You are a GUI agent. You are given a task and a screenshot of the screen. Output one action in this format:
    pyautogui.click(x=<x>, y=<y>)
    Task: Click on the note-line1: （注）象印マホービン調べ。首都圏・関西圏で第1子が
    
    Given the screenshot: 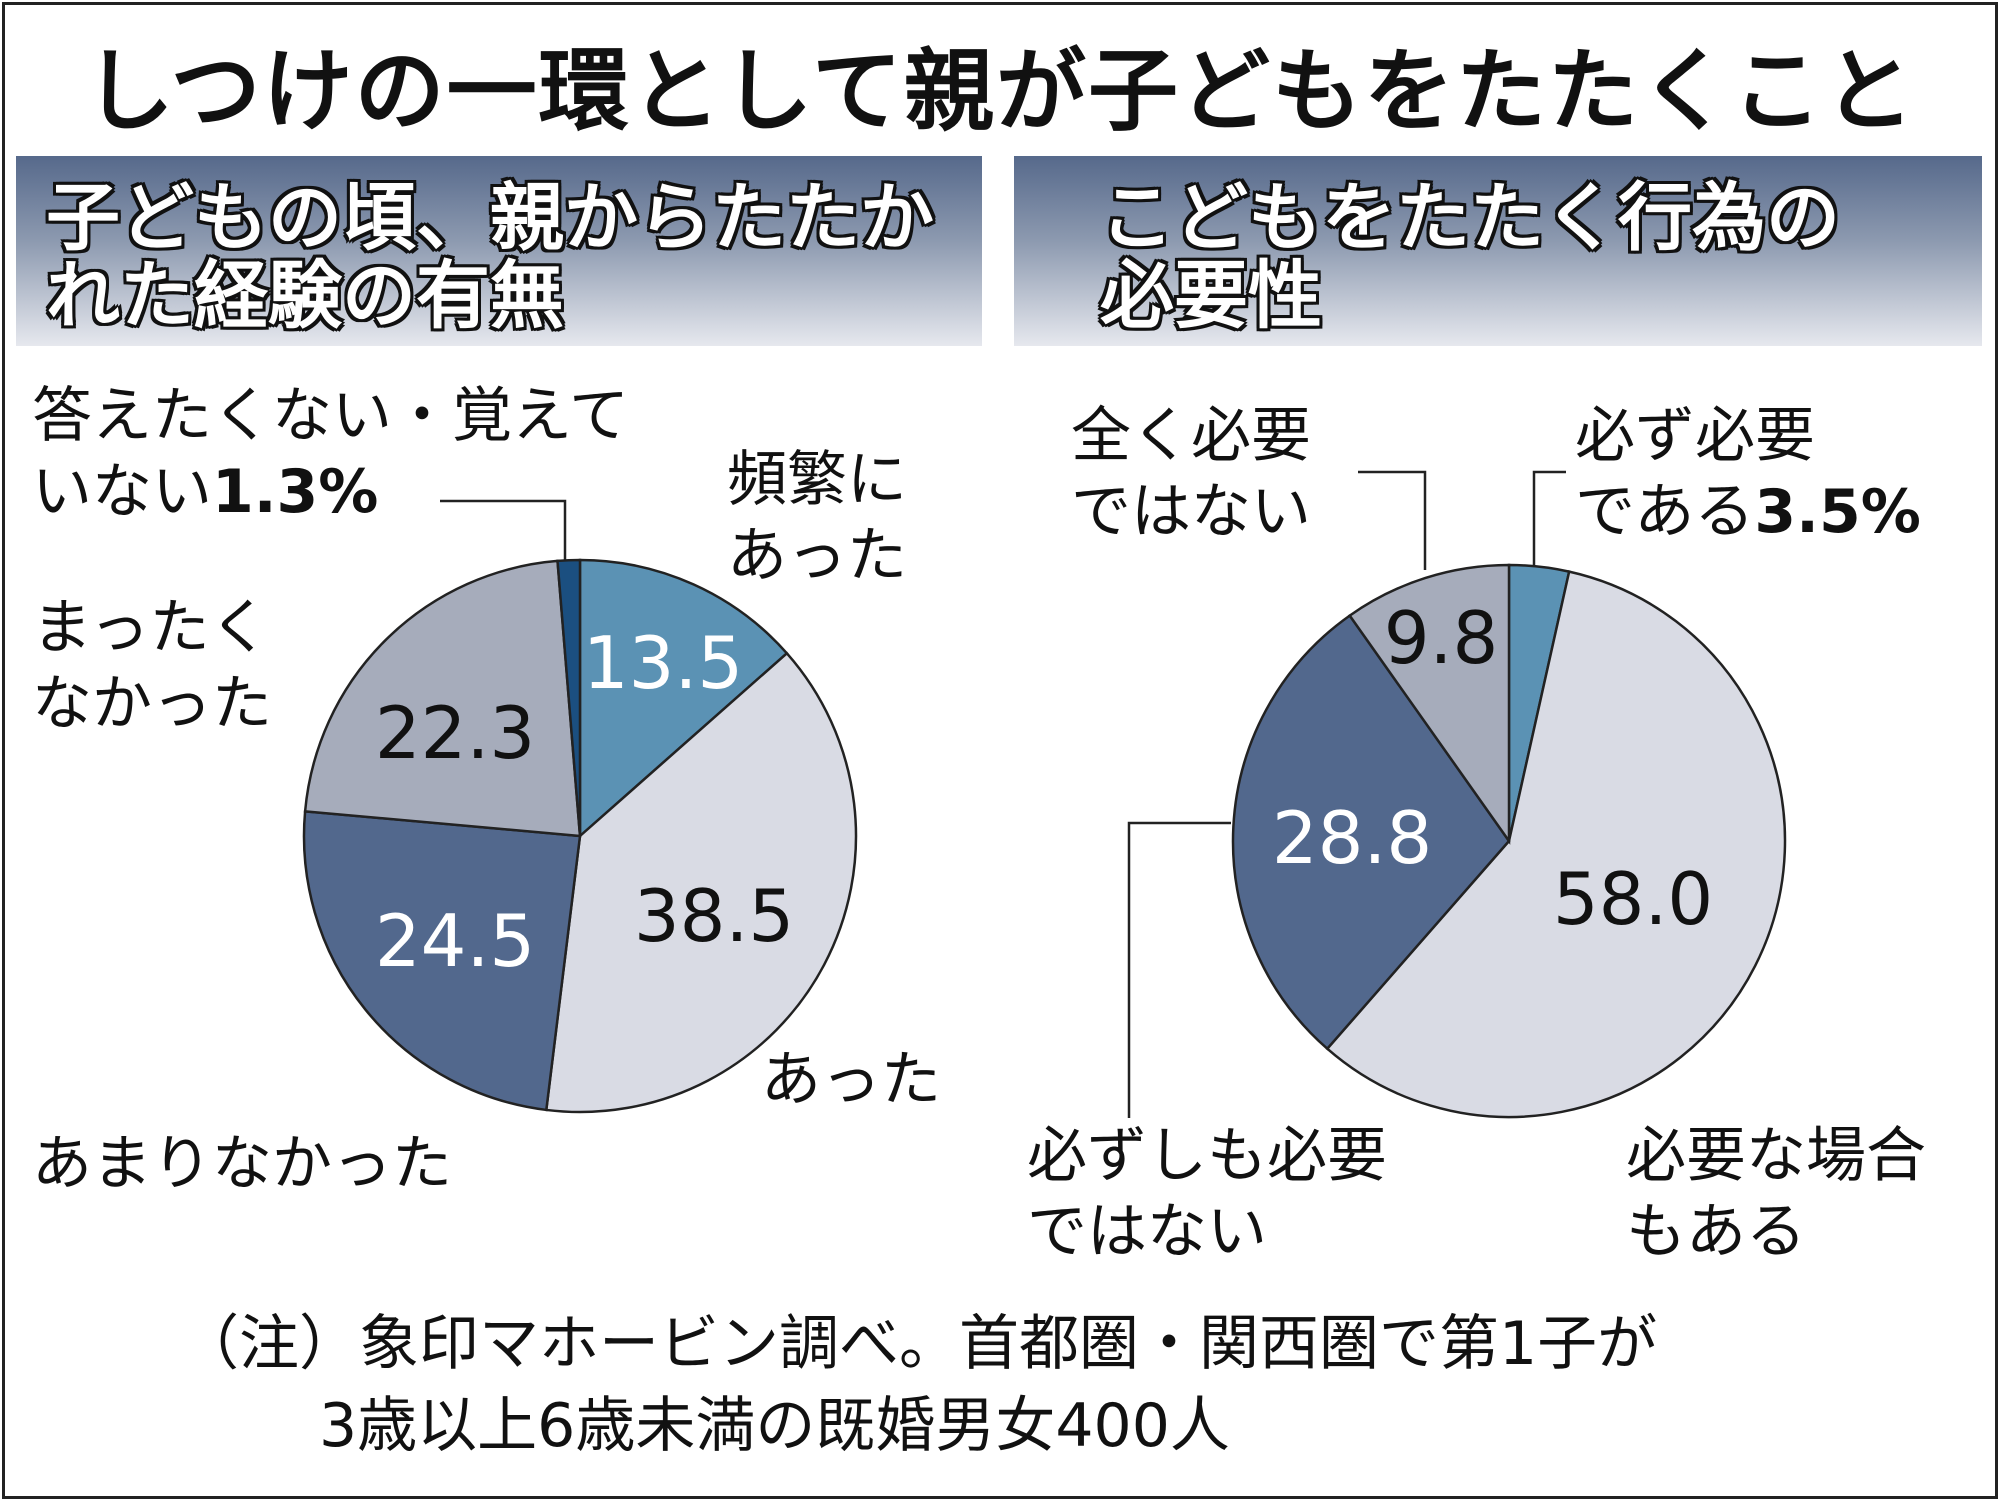 What is the action you would take?
    pyautogui.click(x=918, y=1344)
    